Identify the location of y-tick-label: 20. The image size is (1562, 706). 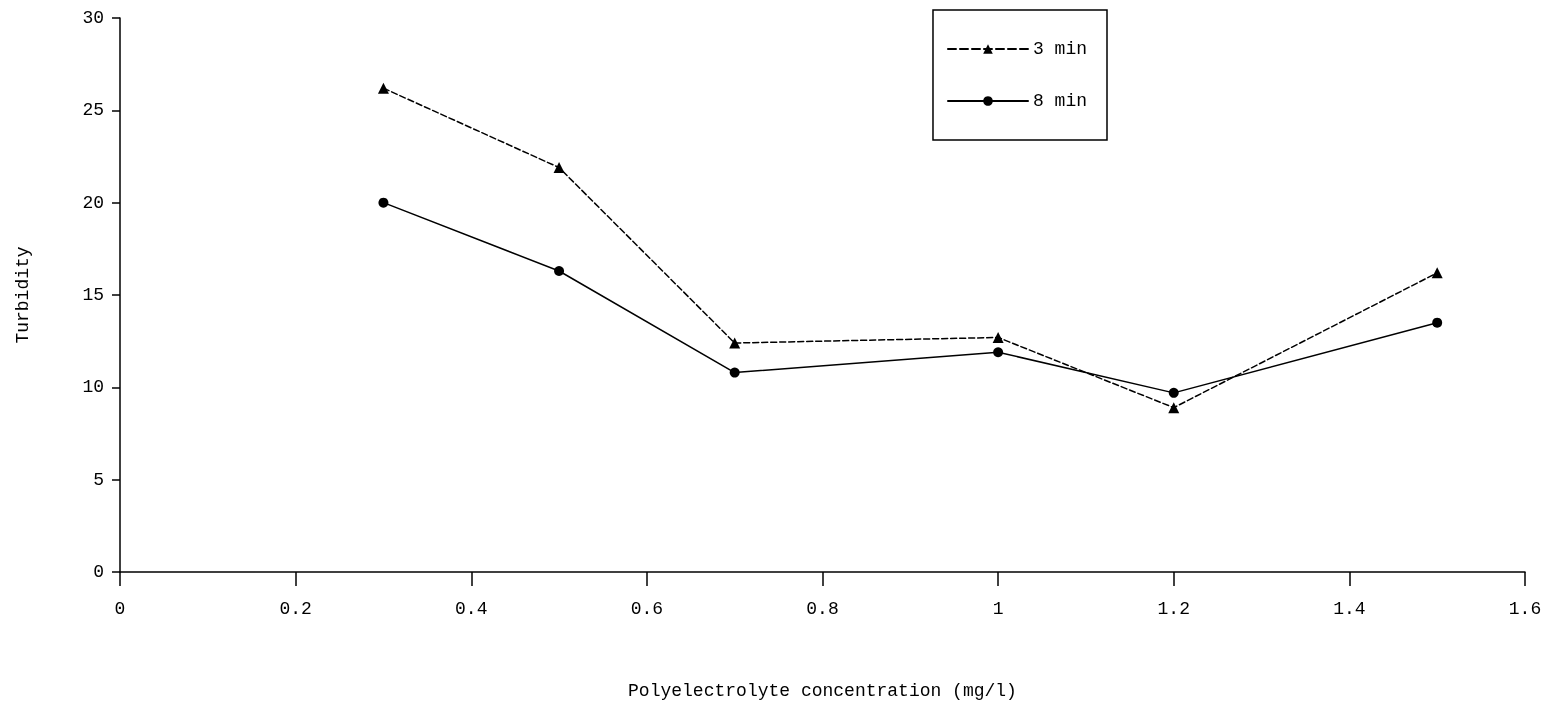
(93, 202).